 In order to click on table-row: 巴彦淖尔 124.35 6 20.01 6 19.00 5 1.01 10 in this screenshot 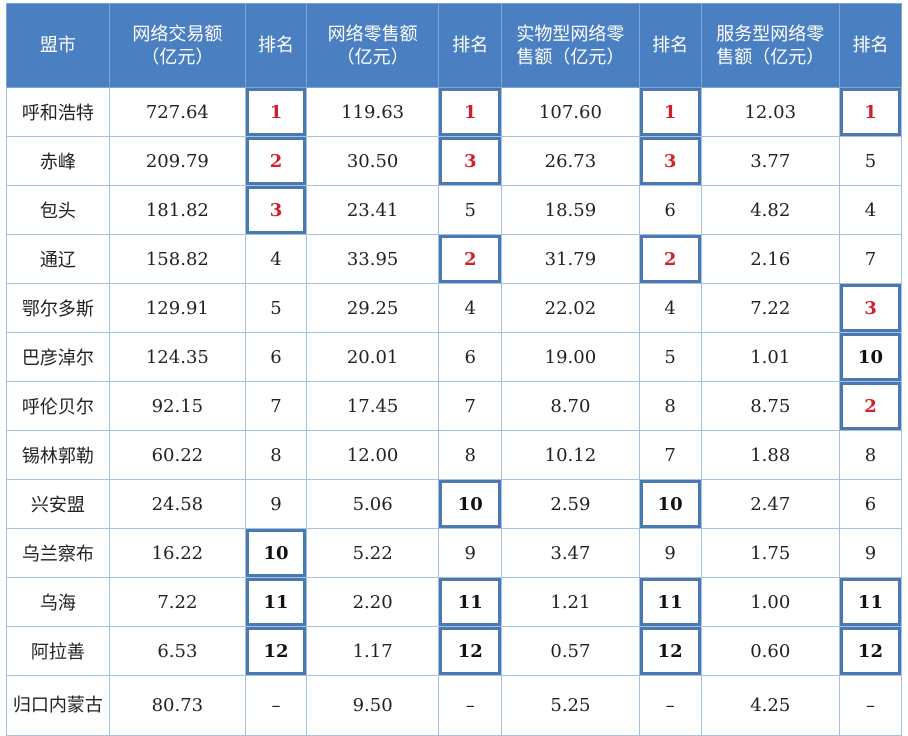, I will do `click(454, 357)`.